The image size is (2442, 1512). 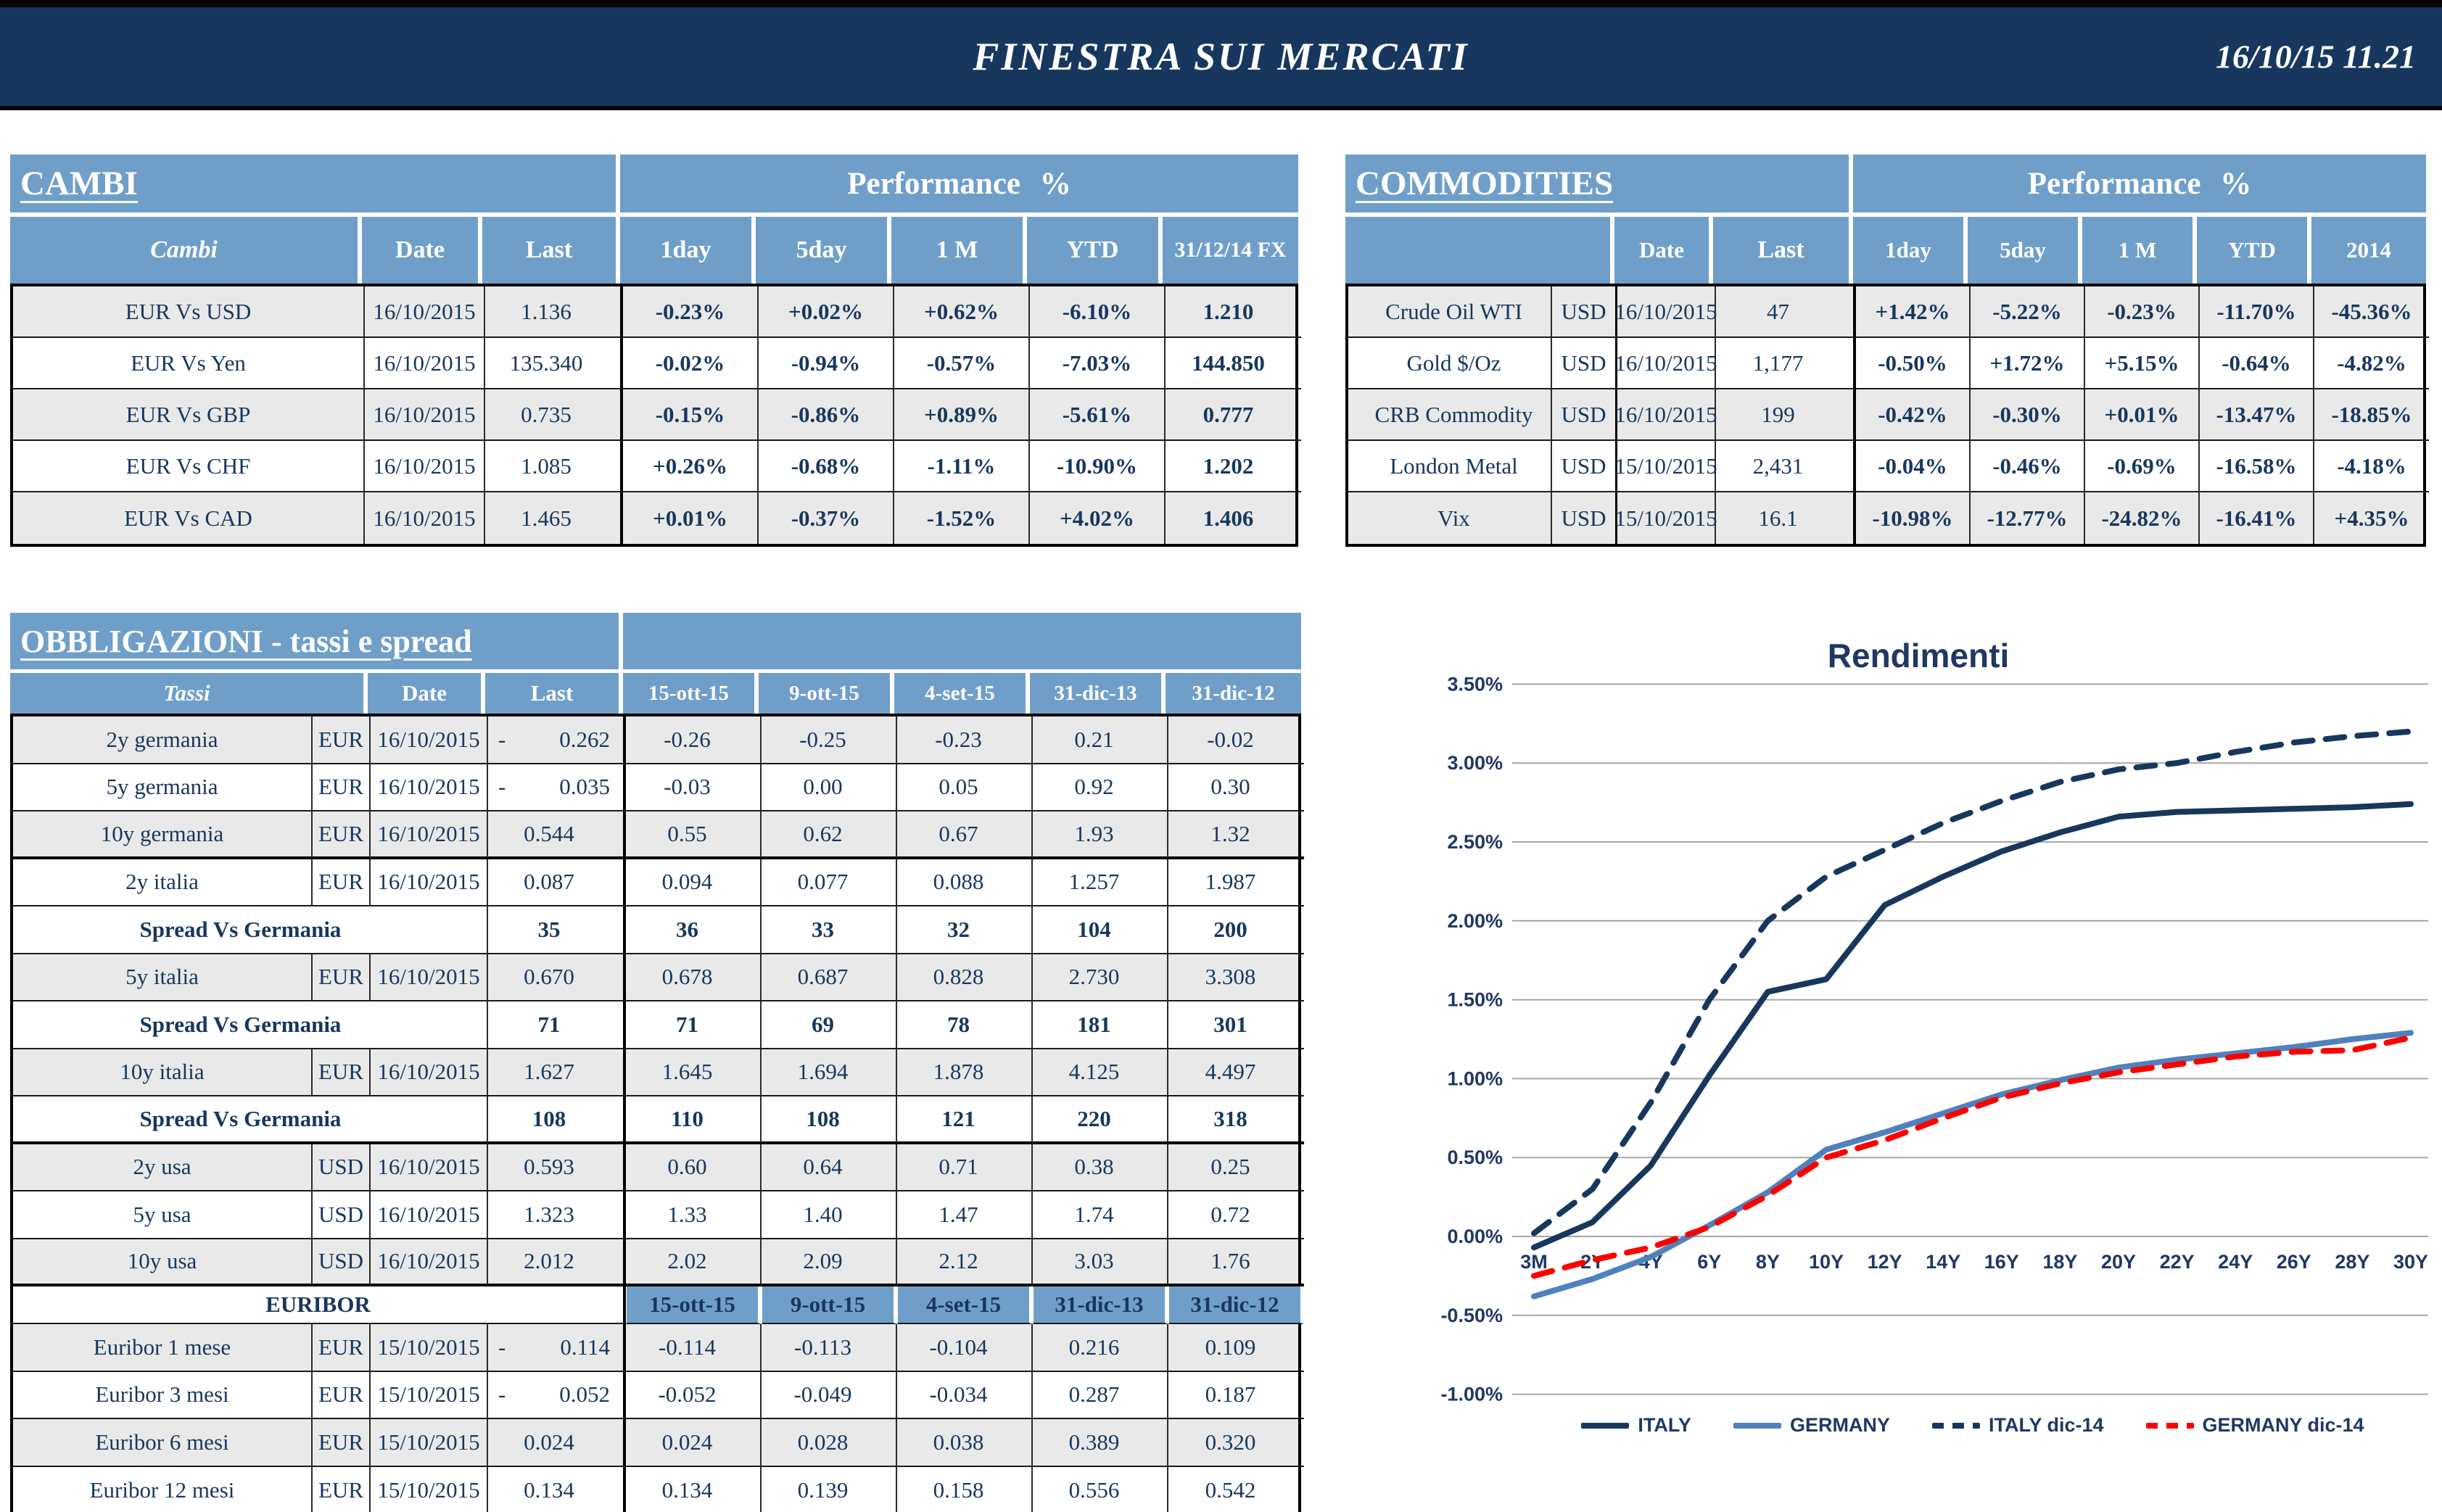 I want to click on perf-cell: -1.52%, so click(x=962, y=518).